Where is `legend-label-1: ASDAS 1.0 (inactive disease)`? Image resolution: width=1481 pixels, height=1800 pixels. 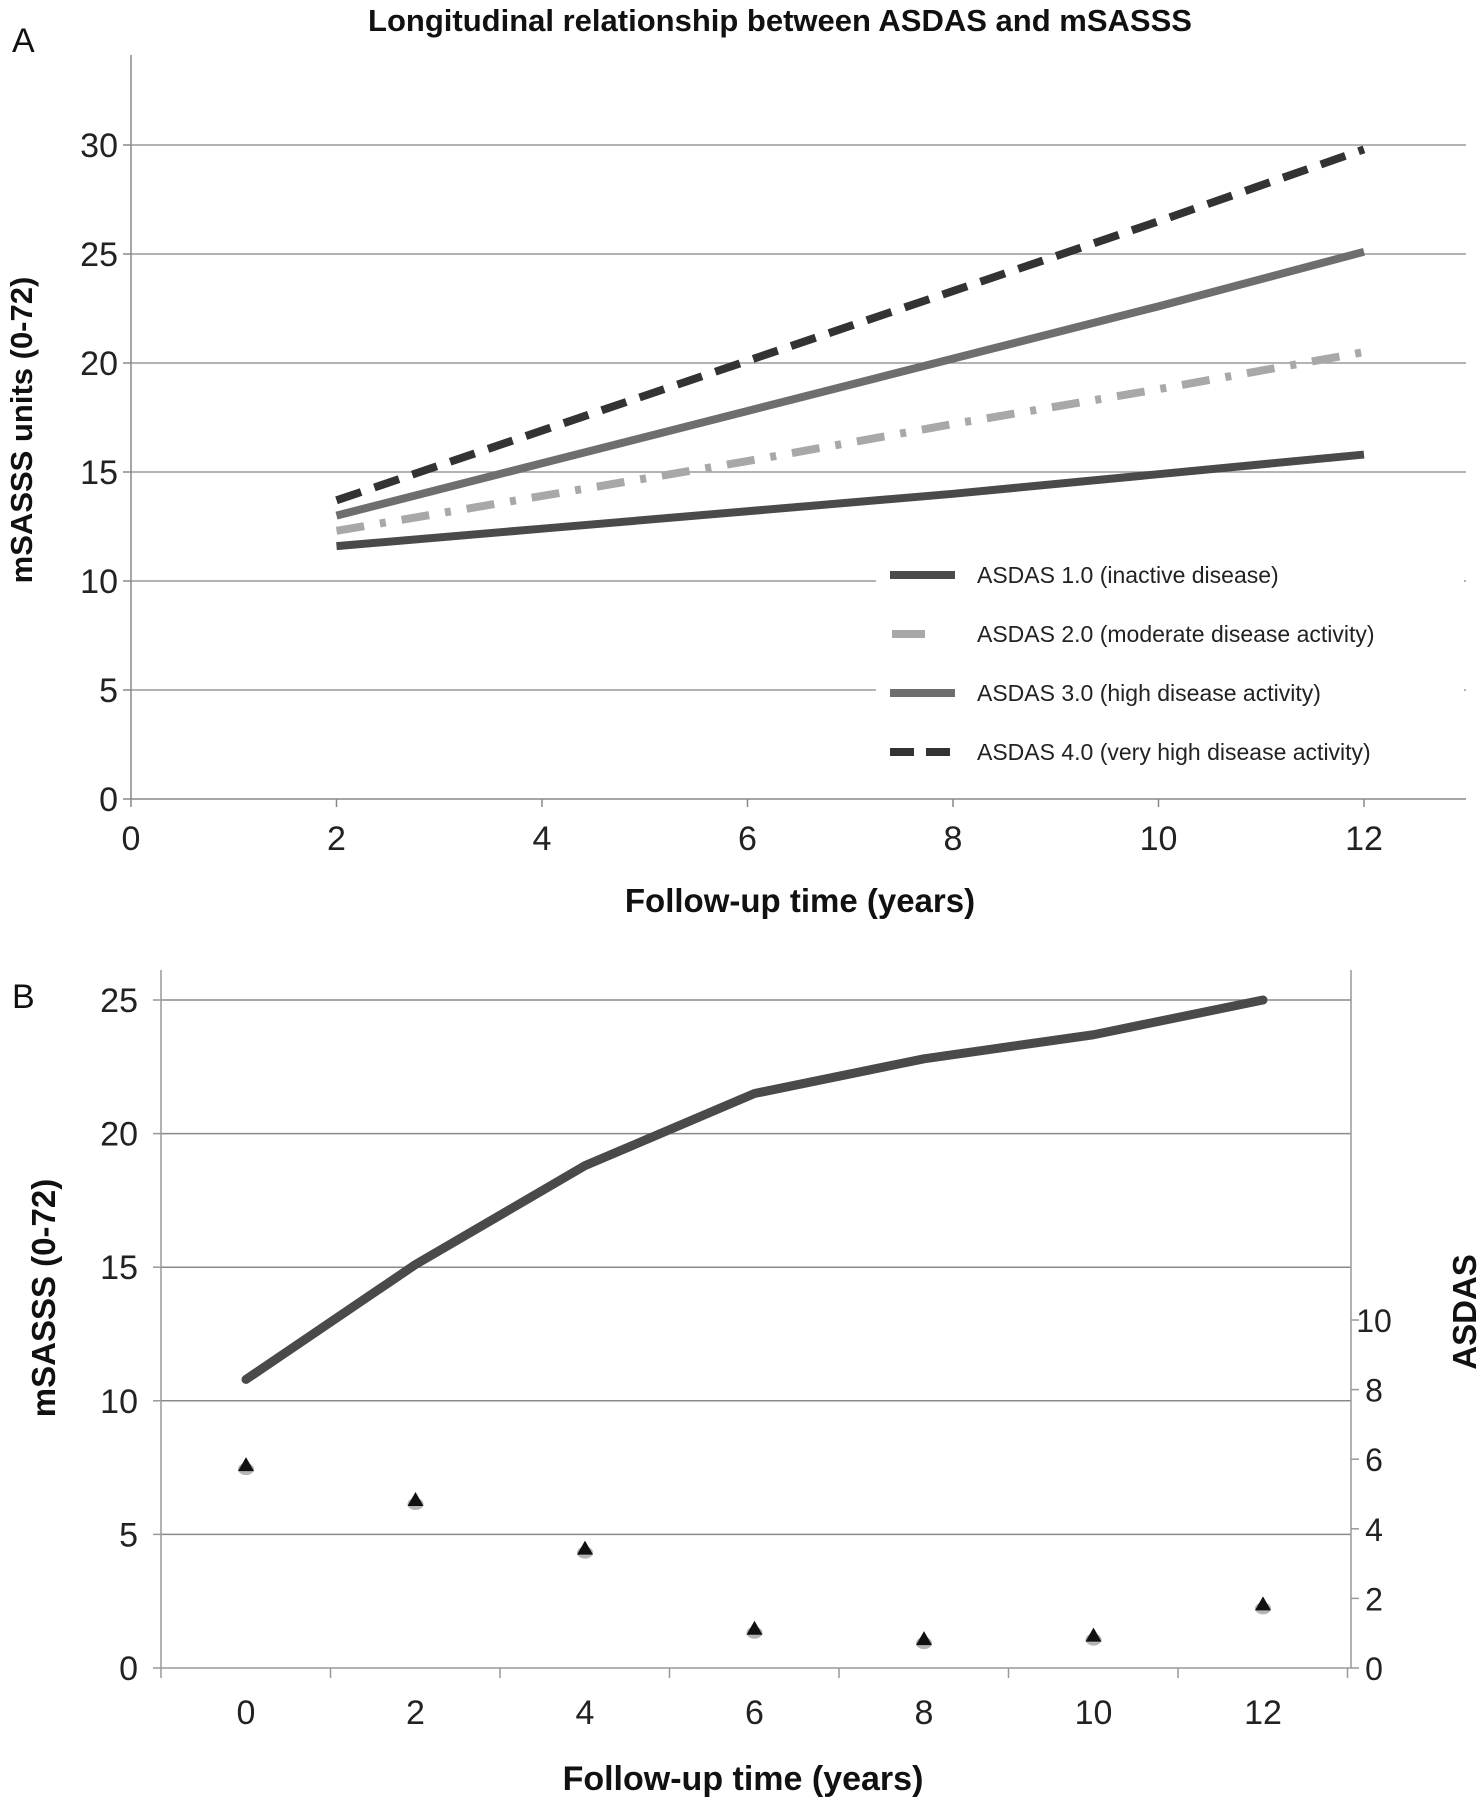
legend-label-1: ASDAS 1.0 (inactive disease) is located at coordinates (1128, 575).